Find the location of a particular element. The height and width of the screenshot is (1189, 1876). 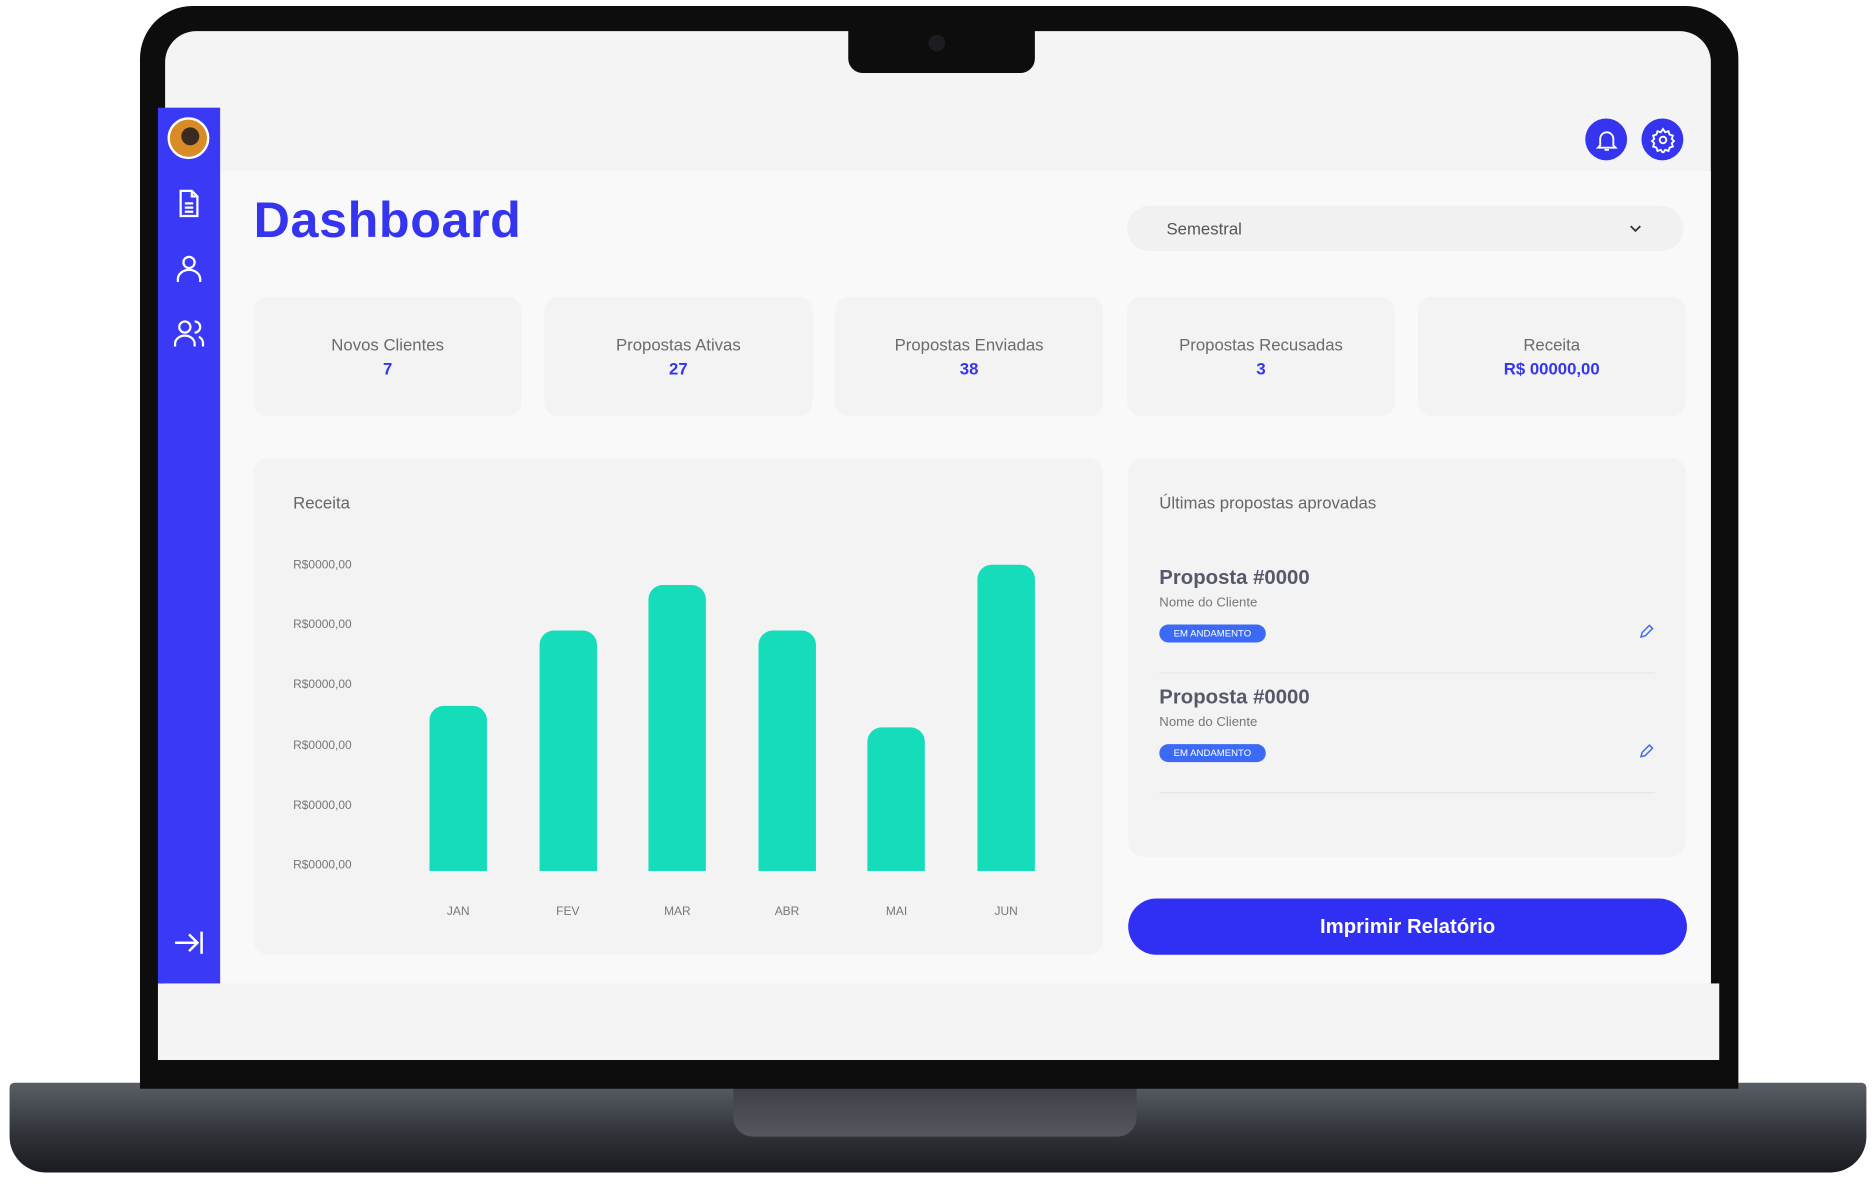

stat-card-propostas-ativas: Propostas Ativas 27 is located at coordinates (678, 356).